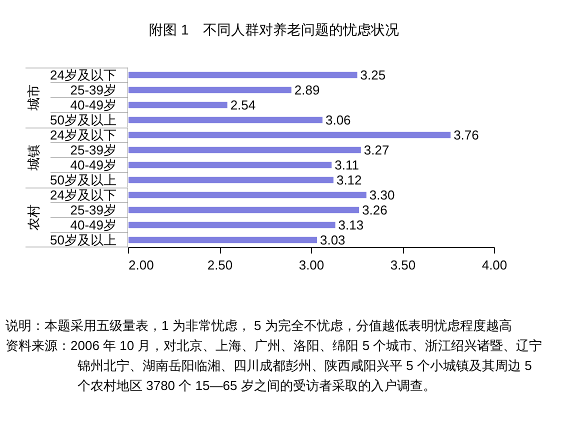 The height and width of the screenshot is (424, 563). Describe the element at coordinates (333, 240) in the screenshot. I see `data-label: 3.03` at that location.